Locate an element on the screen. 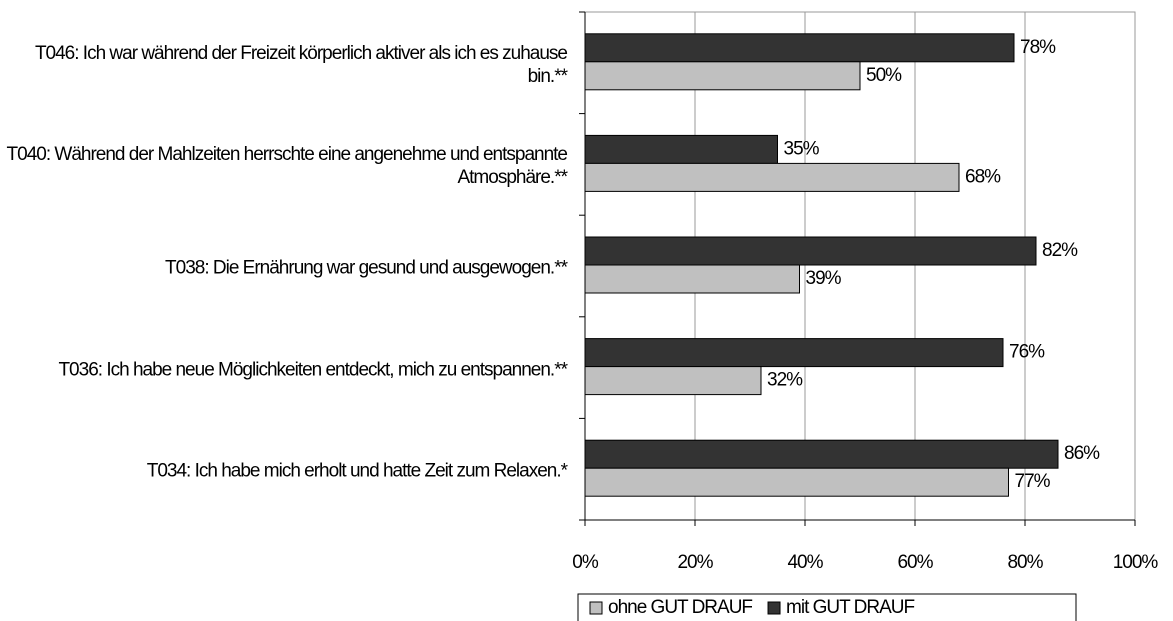 The image size is (1173, 621). value-label: 77% is located at coordinates (1033, 481).